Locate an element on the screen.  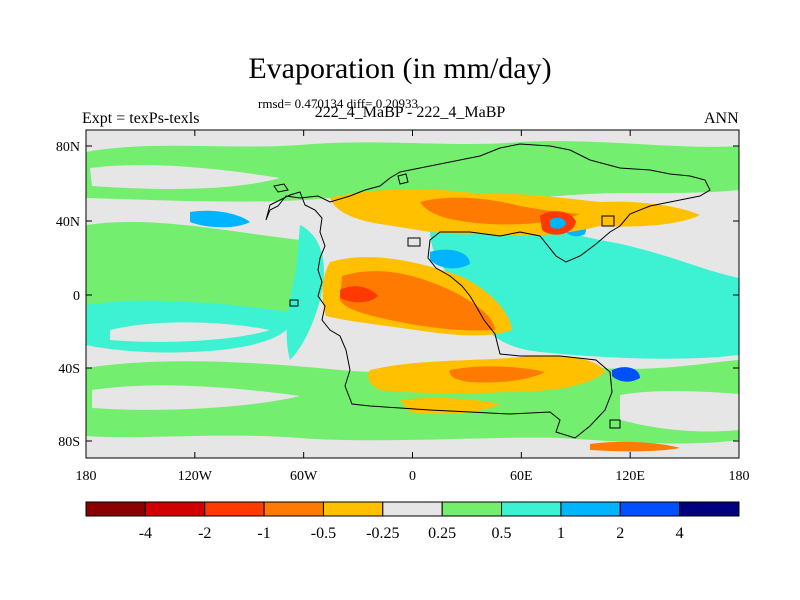
lat-tick-label: 80N is located at coordinates (68, 147).